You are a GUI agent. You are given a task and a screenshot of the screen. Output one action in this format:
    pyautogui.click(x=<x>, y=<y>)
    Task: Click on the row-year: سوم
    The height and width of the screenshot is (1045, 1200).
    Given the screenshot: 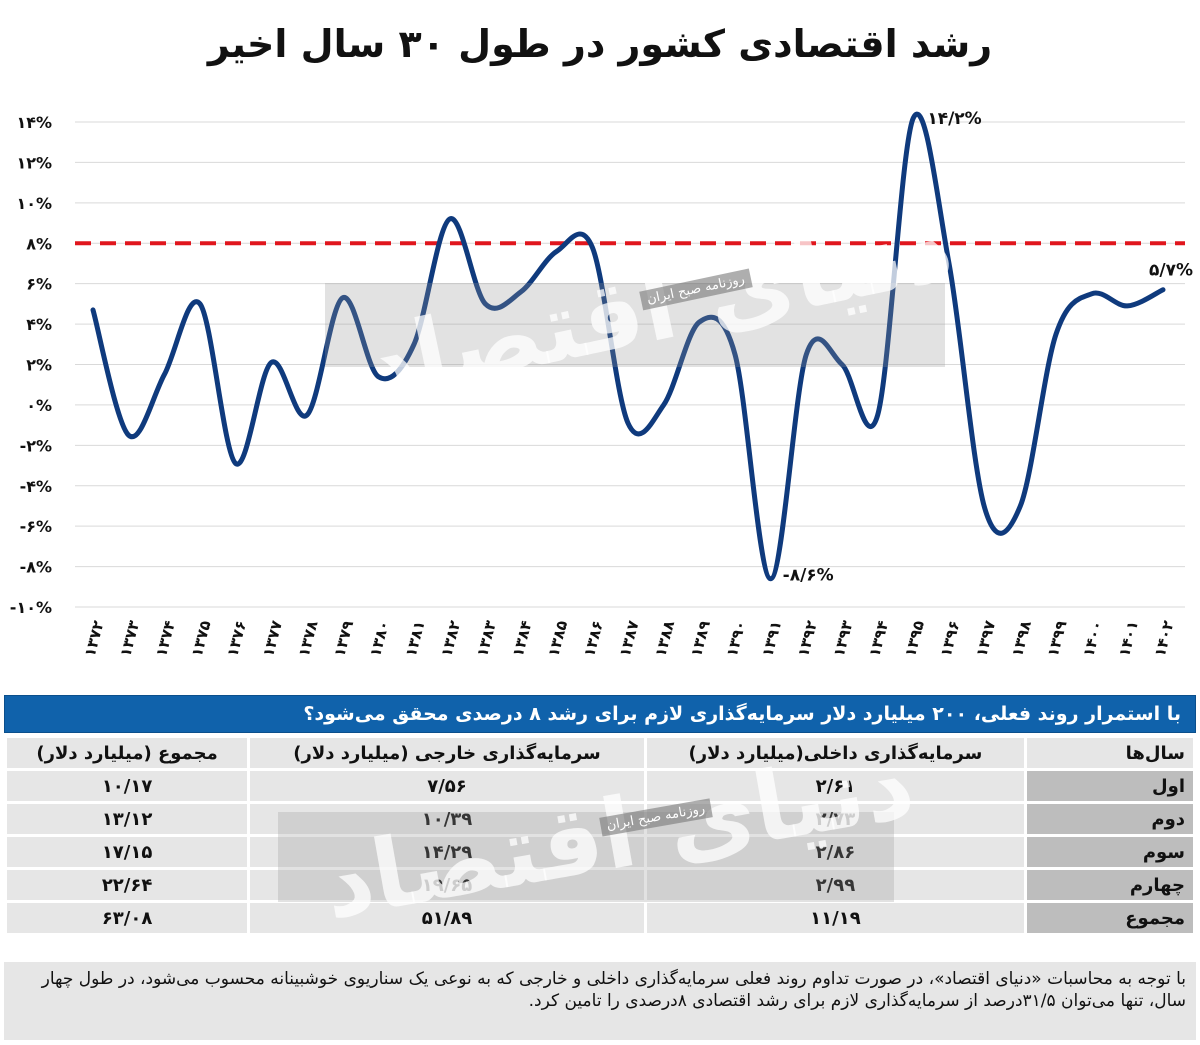 What is the action you would take?
    pyautogui.click(x=1110, y=852)
    